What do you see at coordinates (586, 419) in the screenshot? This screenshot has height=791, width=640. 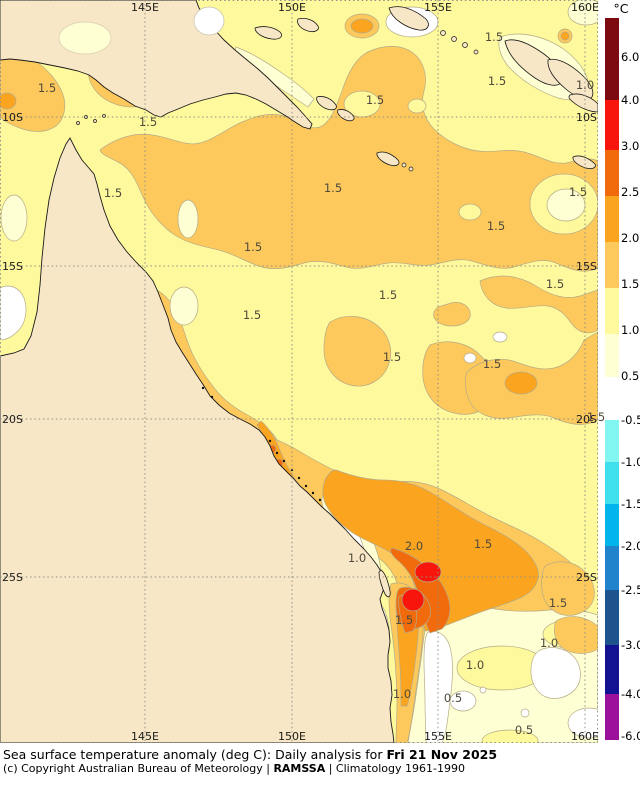 I see `axis-label-lat-right: 20S` at bounding box center [586, 419].